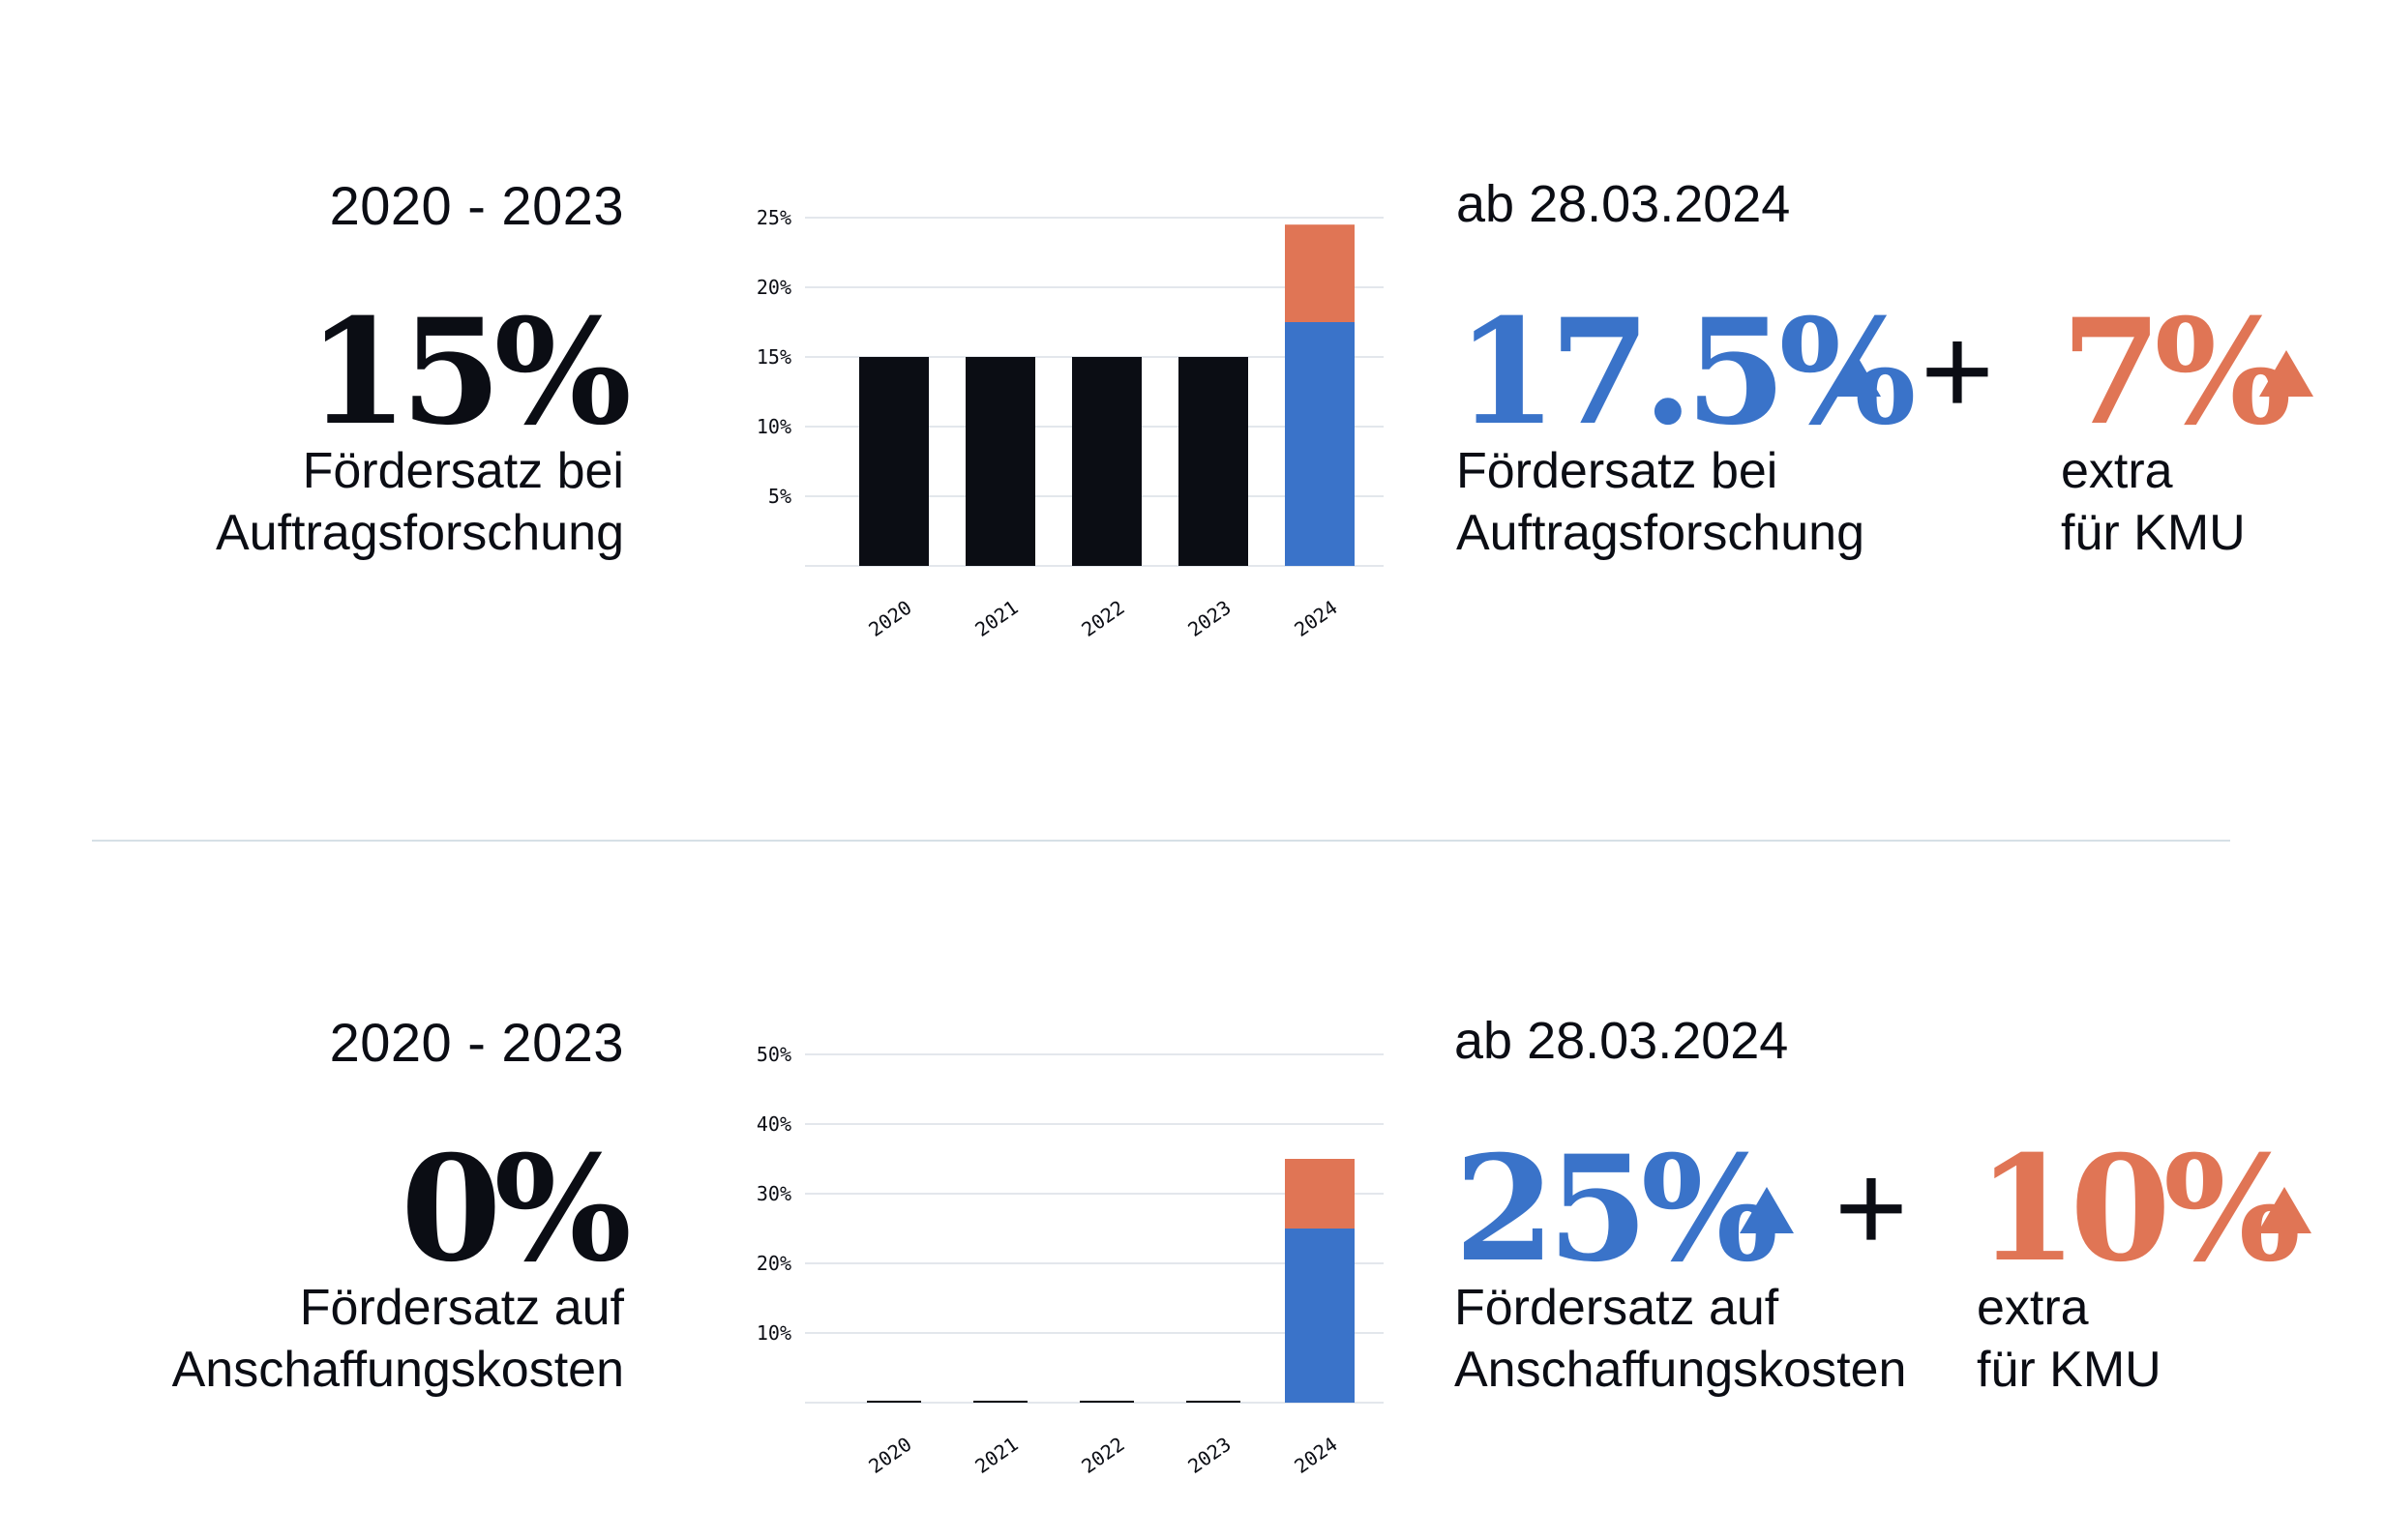 The width and height of the screenshot is (2385, 1540). Describe the element at coordinates (774, 1054) in the screenshot. I see `y-tick-label: 50%` at that location.